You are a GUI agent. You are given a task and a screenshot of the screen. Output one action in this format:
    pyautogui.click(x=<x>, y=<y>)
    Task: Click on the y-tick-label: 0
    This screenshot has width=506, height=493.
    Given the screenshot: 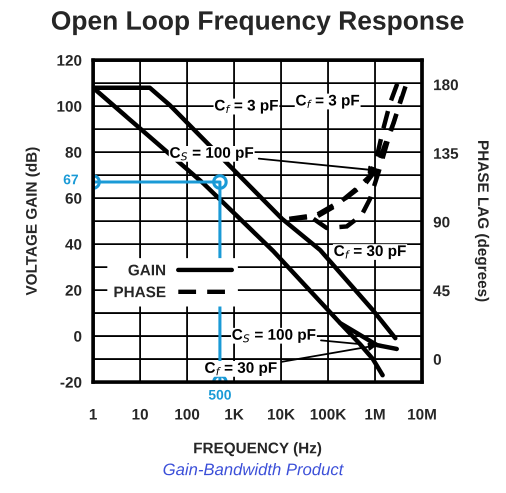 What is the action you would take?
    pyautogui.click(x=78, y=336)
    